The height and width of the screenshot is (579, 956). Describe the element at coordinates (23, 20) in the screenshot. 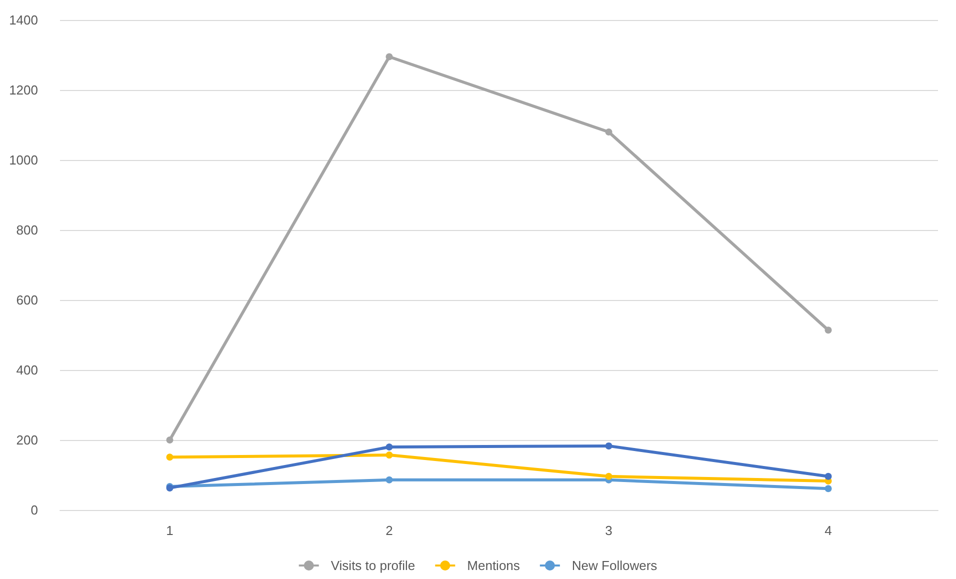

I see `y-tick-label: 1400` at that location.